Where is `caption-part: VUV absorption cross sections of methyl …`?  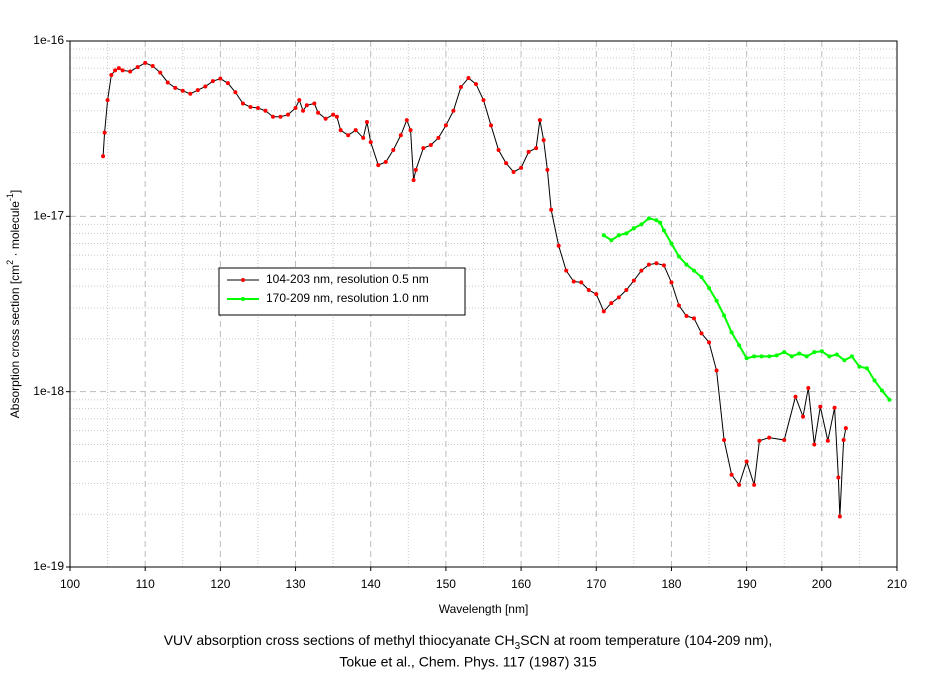 caption-part: VUV absorption cross sections of methyl … is located at coordinates (339, 640).